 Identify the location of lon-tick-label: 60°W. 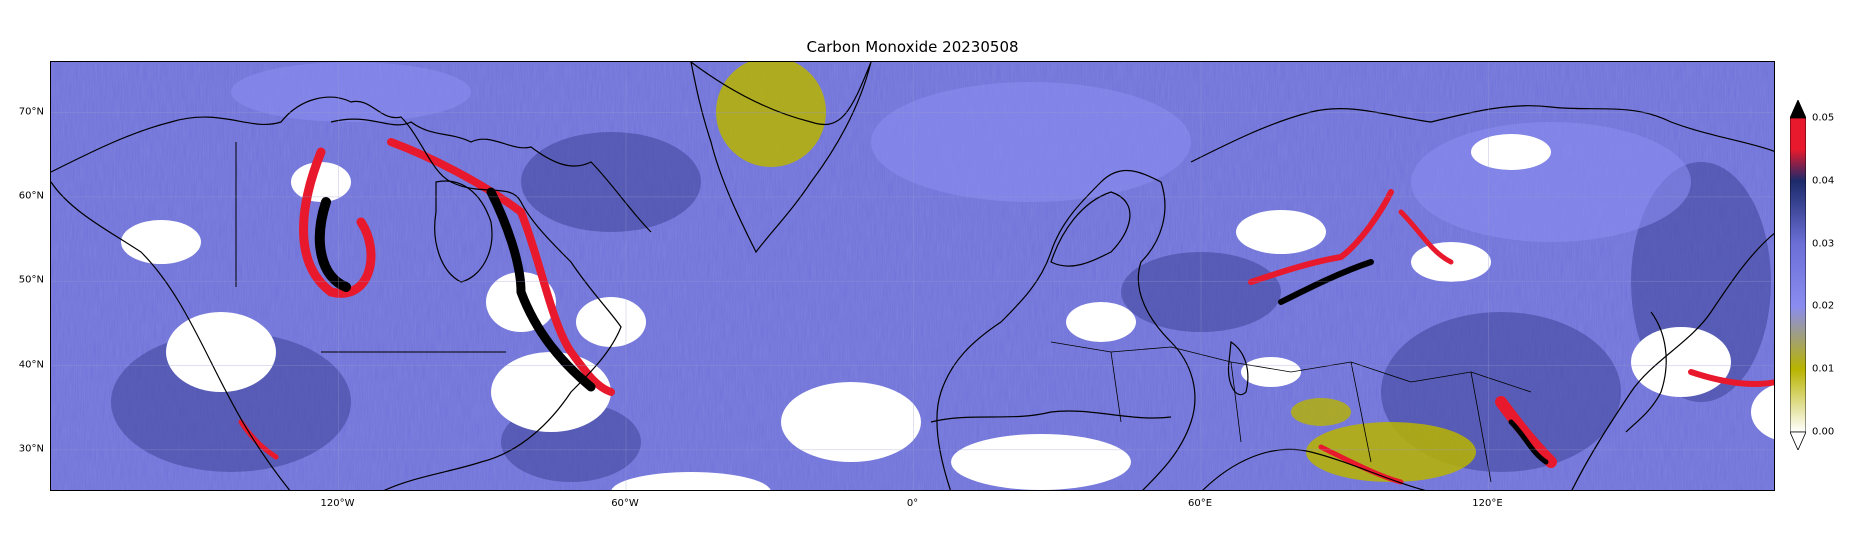
(625, 503).